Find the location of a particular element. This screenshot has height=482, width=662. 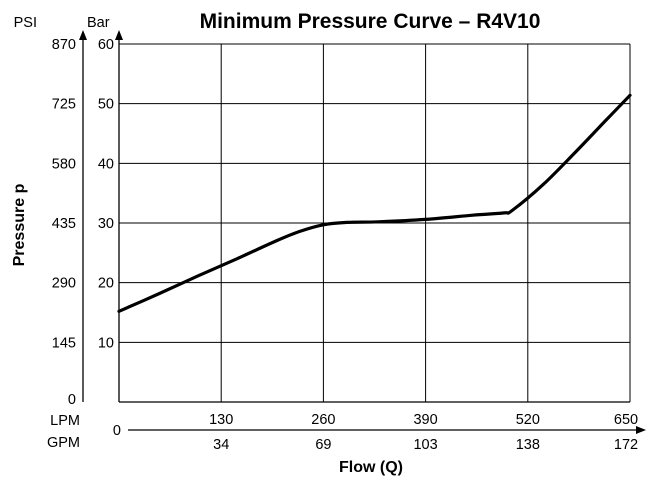

x-tick-label-gpm: 103 is located at coordinates (425, 445).